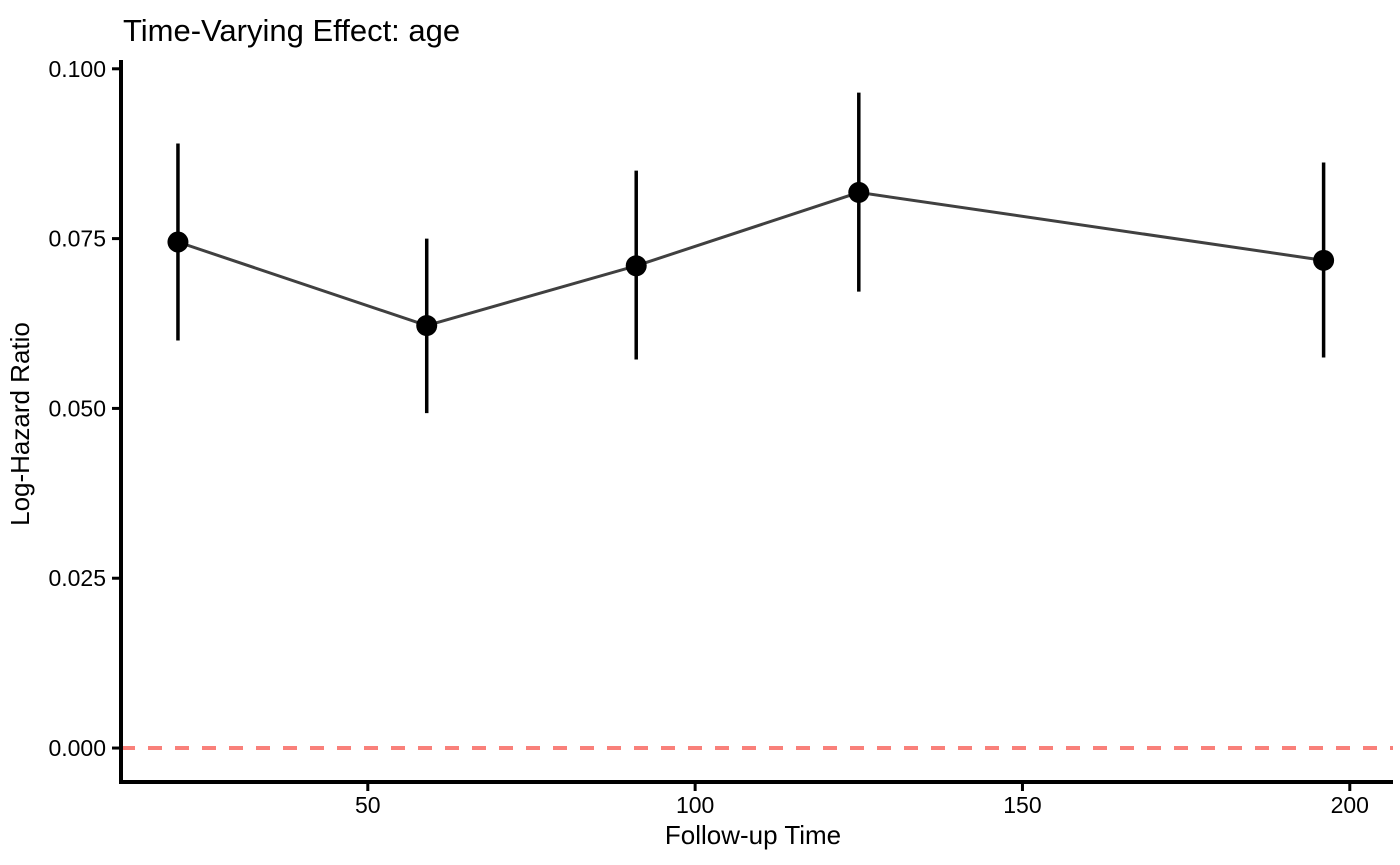 This screenshot has width=1400, height=865. I want to click on y-tick-label: 0.025, so click(77, 578).